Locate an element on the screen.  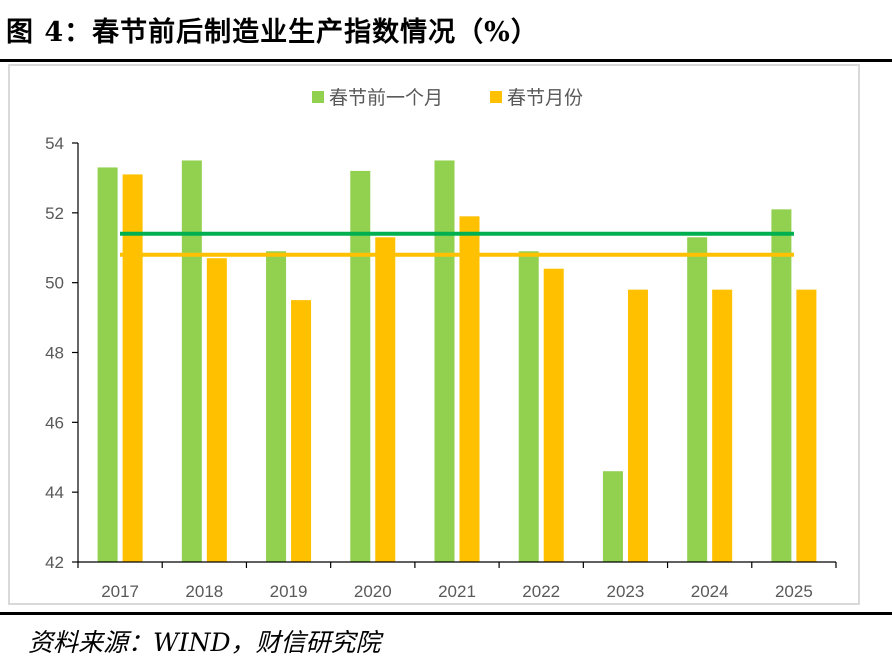
bar-festival-month-2025 is located at coordinates (806, 425).